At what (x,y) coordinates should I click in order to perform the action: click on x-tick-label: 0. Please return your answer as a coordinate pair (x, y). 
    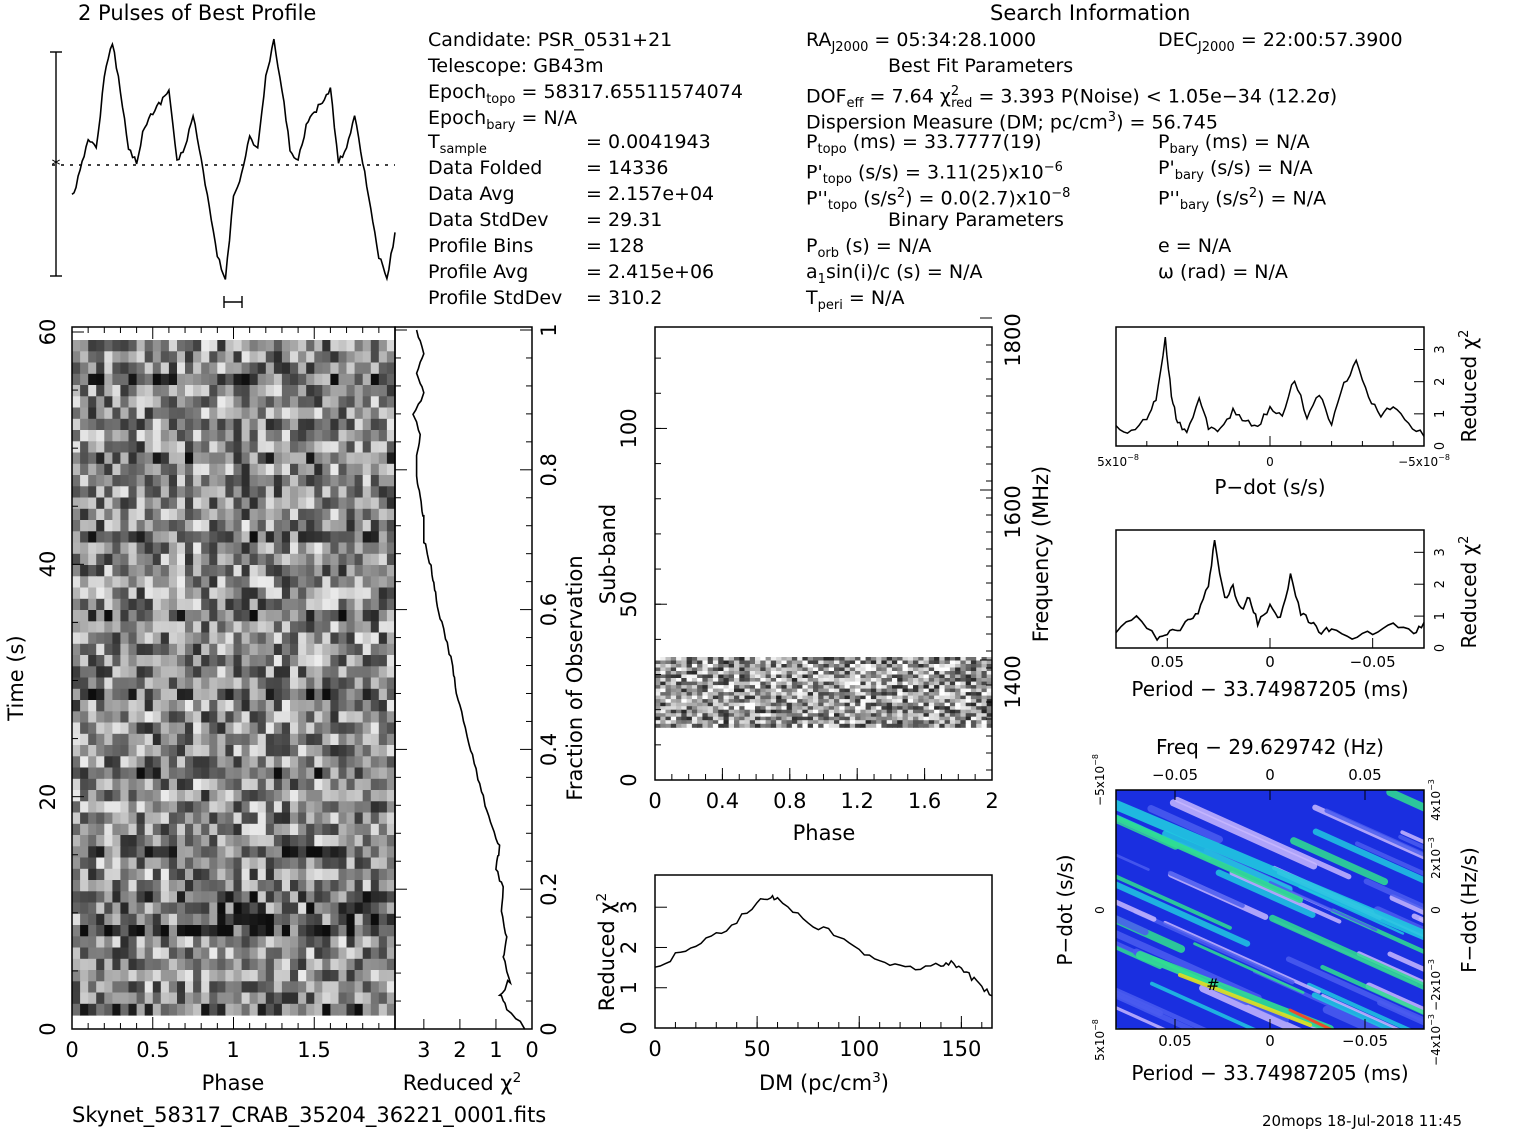
    Looking at the image, I should click on (654, 801).